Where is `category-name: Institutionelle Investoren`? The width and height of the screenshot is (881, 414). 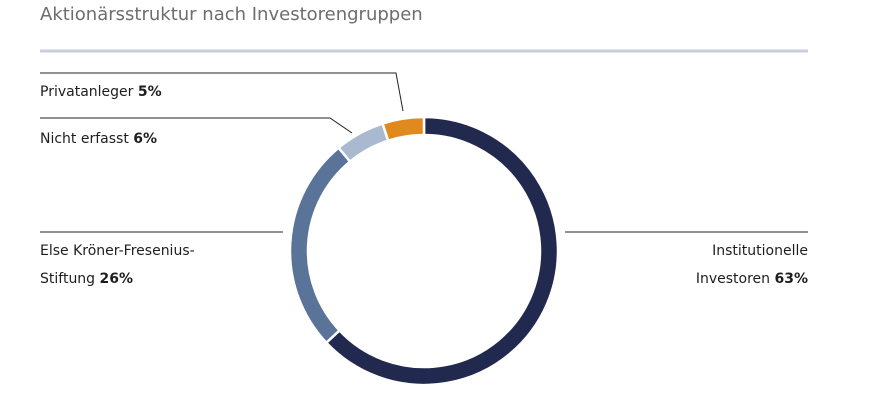 category-name: Institutionelle Investoren is located at coordinates (751, 265).